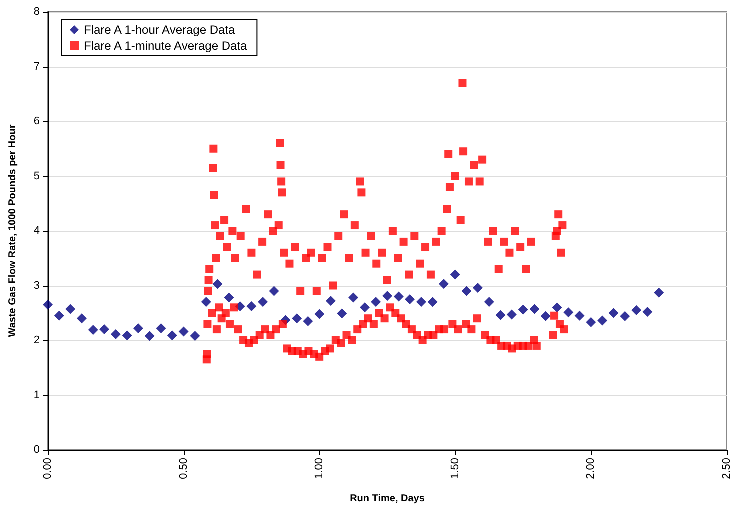 Image resolution: width=735 pixels, height=510 pixels. What do you see at coordinates (320, 469) in the screenshot?
I see `x-tick-label: 1.00` at bounding box center [320, 469].